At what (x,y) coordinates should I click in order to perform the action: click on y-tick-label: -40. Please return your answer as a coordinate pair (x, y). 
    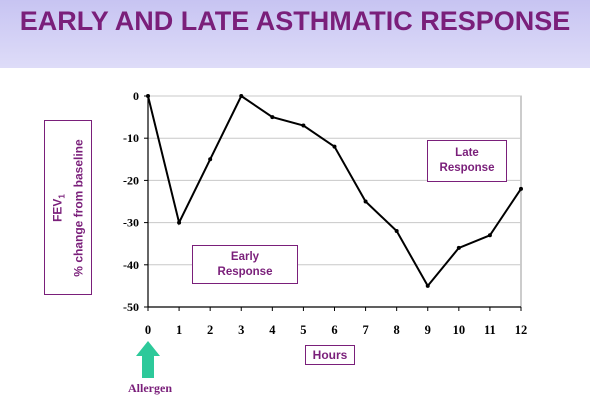
    Looking at the image, I should click on (131, 265).